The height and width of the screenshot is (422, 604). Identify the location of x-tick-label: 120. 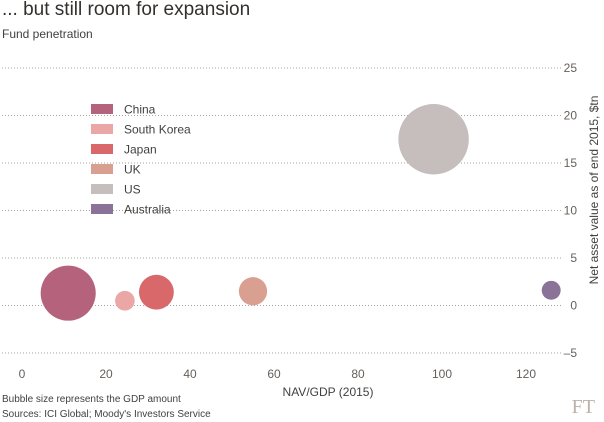
(526, 374).